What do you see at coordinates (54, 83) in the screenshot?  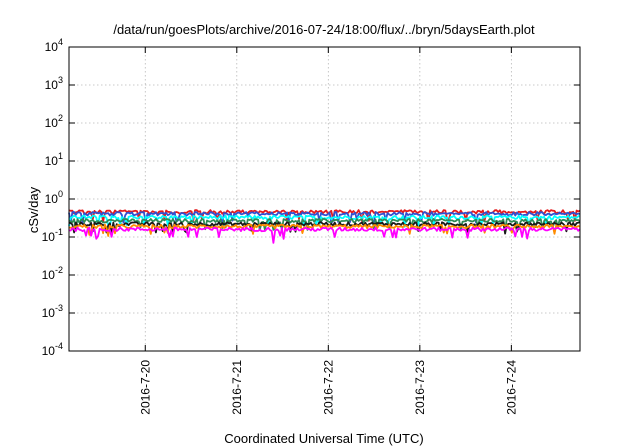 I see `y-tick-label: 10³` at bounding box center [54, 83].